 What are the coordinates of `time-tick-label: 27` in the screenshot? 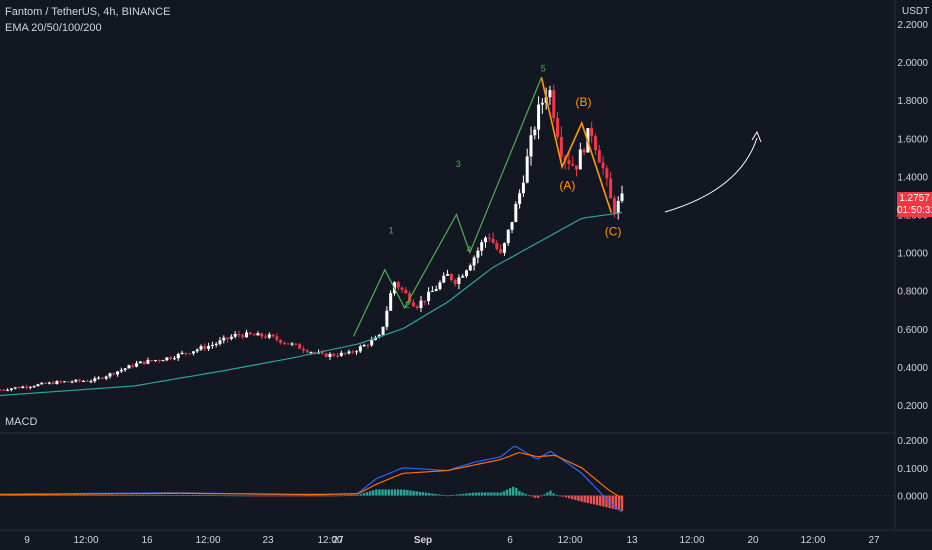 It's located at (874, 540).